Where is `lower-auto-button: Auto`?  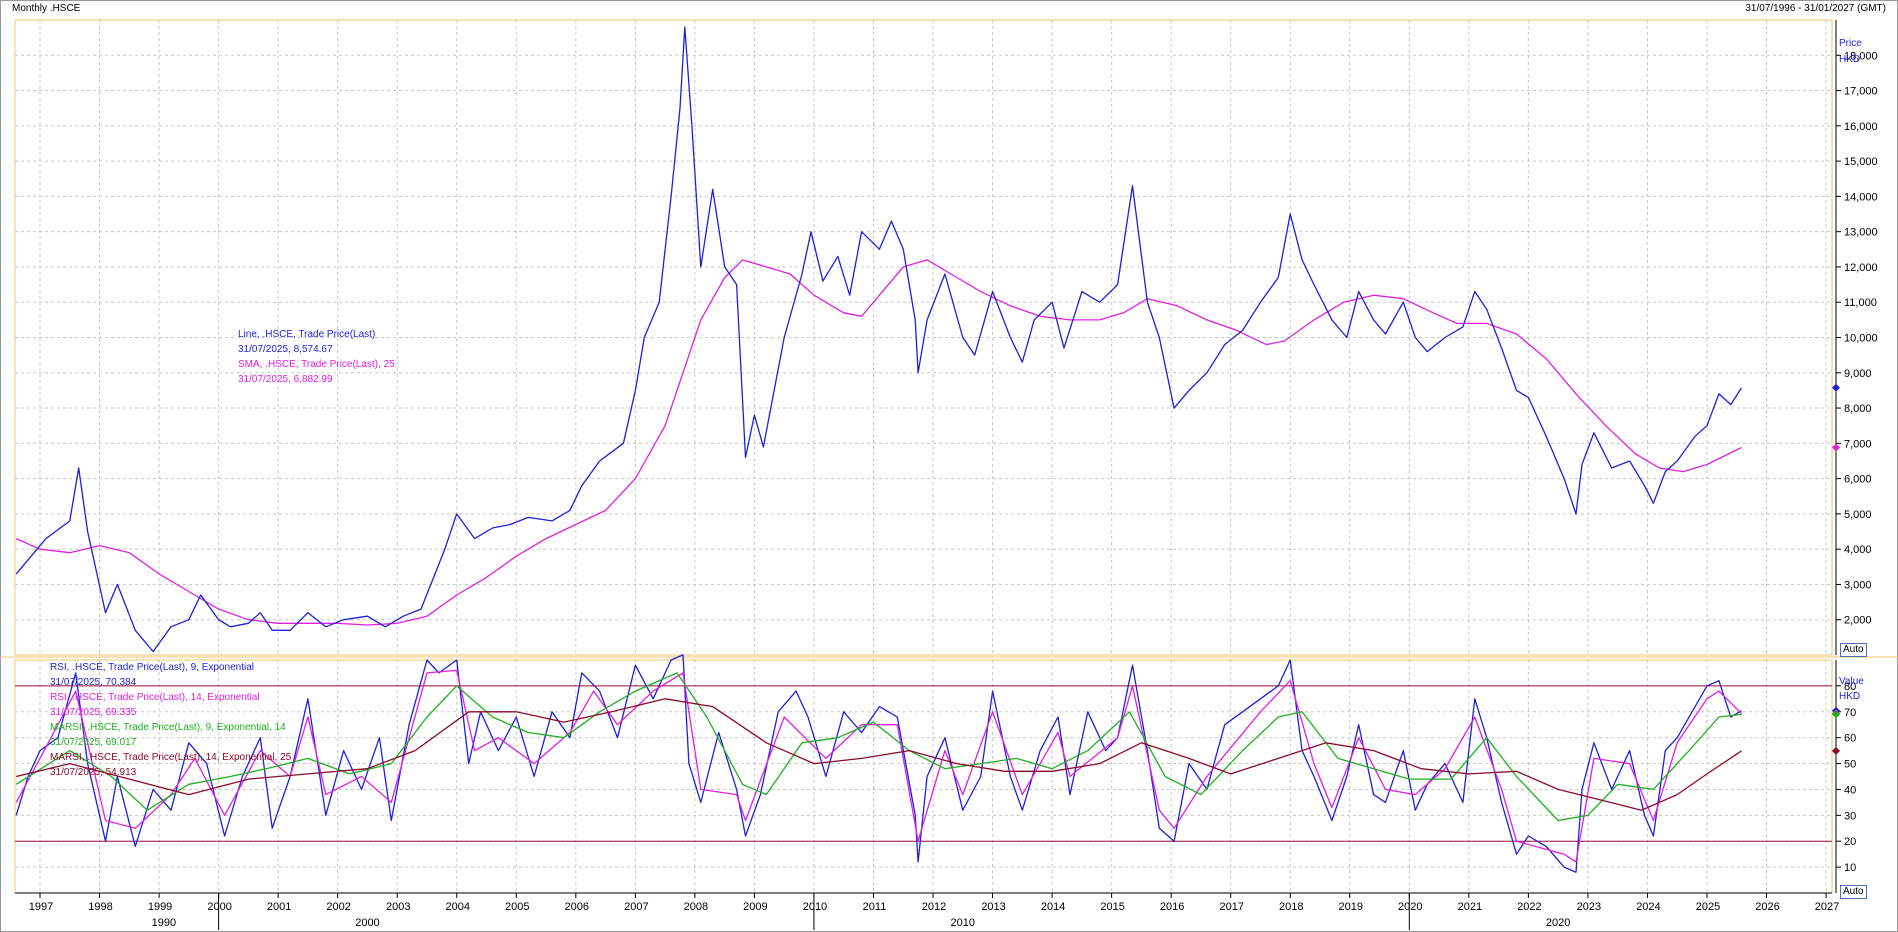 lower-auto-button: Auto is located at coordinates (1853, 892).